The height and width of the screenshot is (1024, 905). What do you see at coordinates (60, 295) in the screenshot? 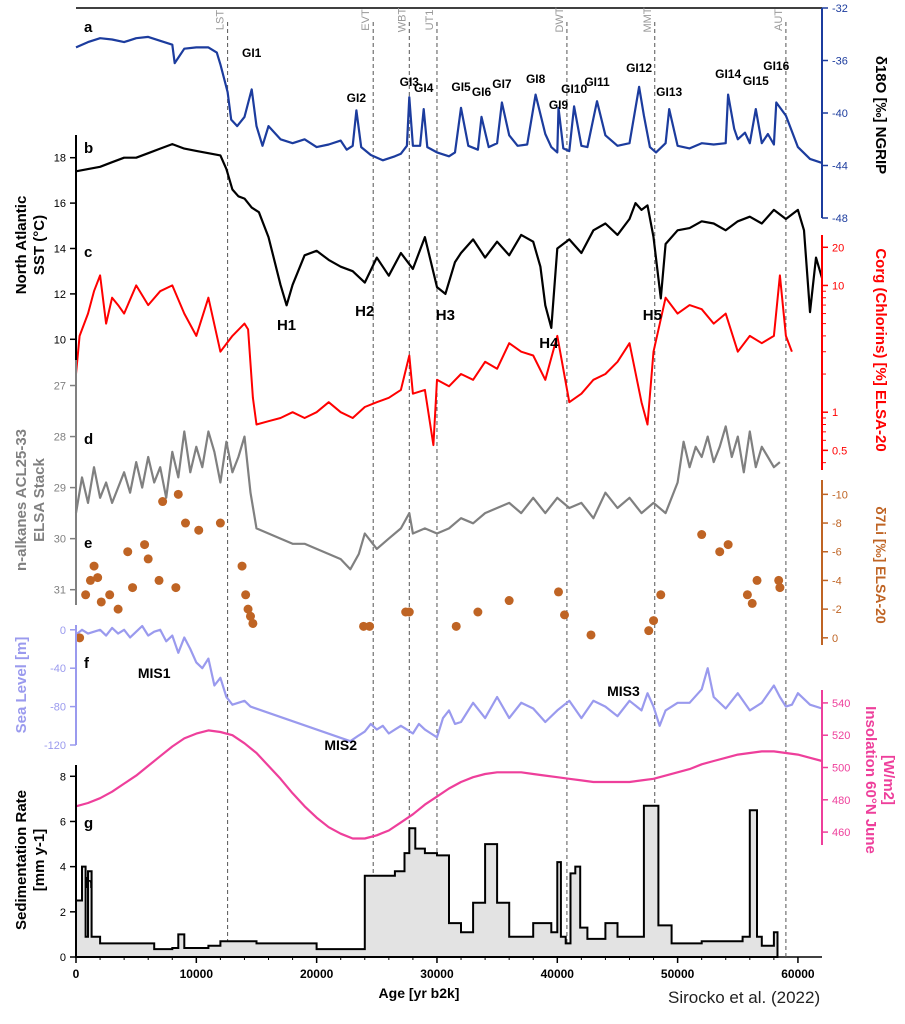
I see `sst-tick-label: 12` at bounding box center [60, 295].